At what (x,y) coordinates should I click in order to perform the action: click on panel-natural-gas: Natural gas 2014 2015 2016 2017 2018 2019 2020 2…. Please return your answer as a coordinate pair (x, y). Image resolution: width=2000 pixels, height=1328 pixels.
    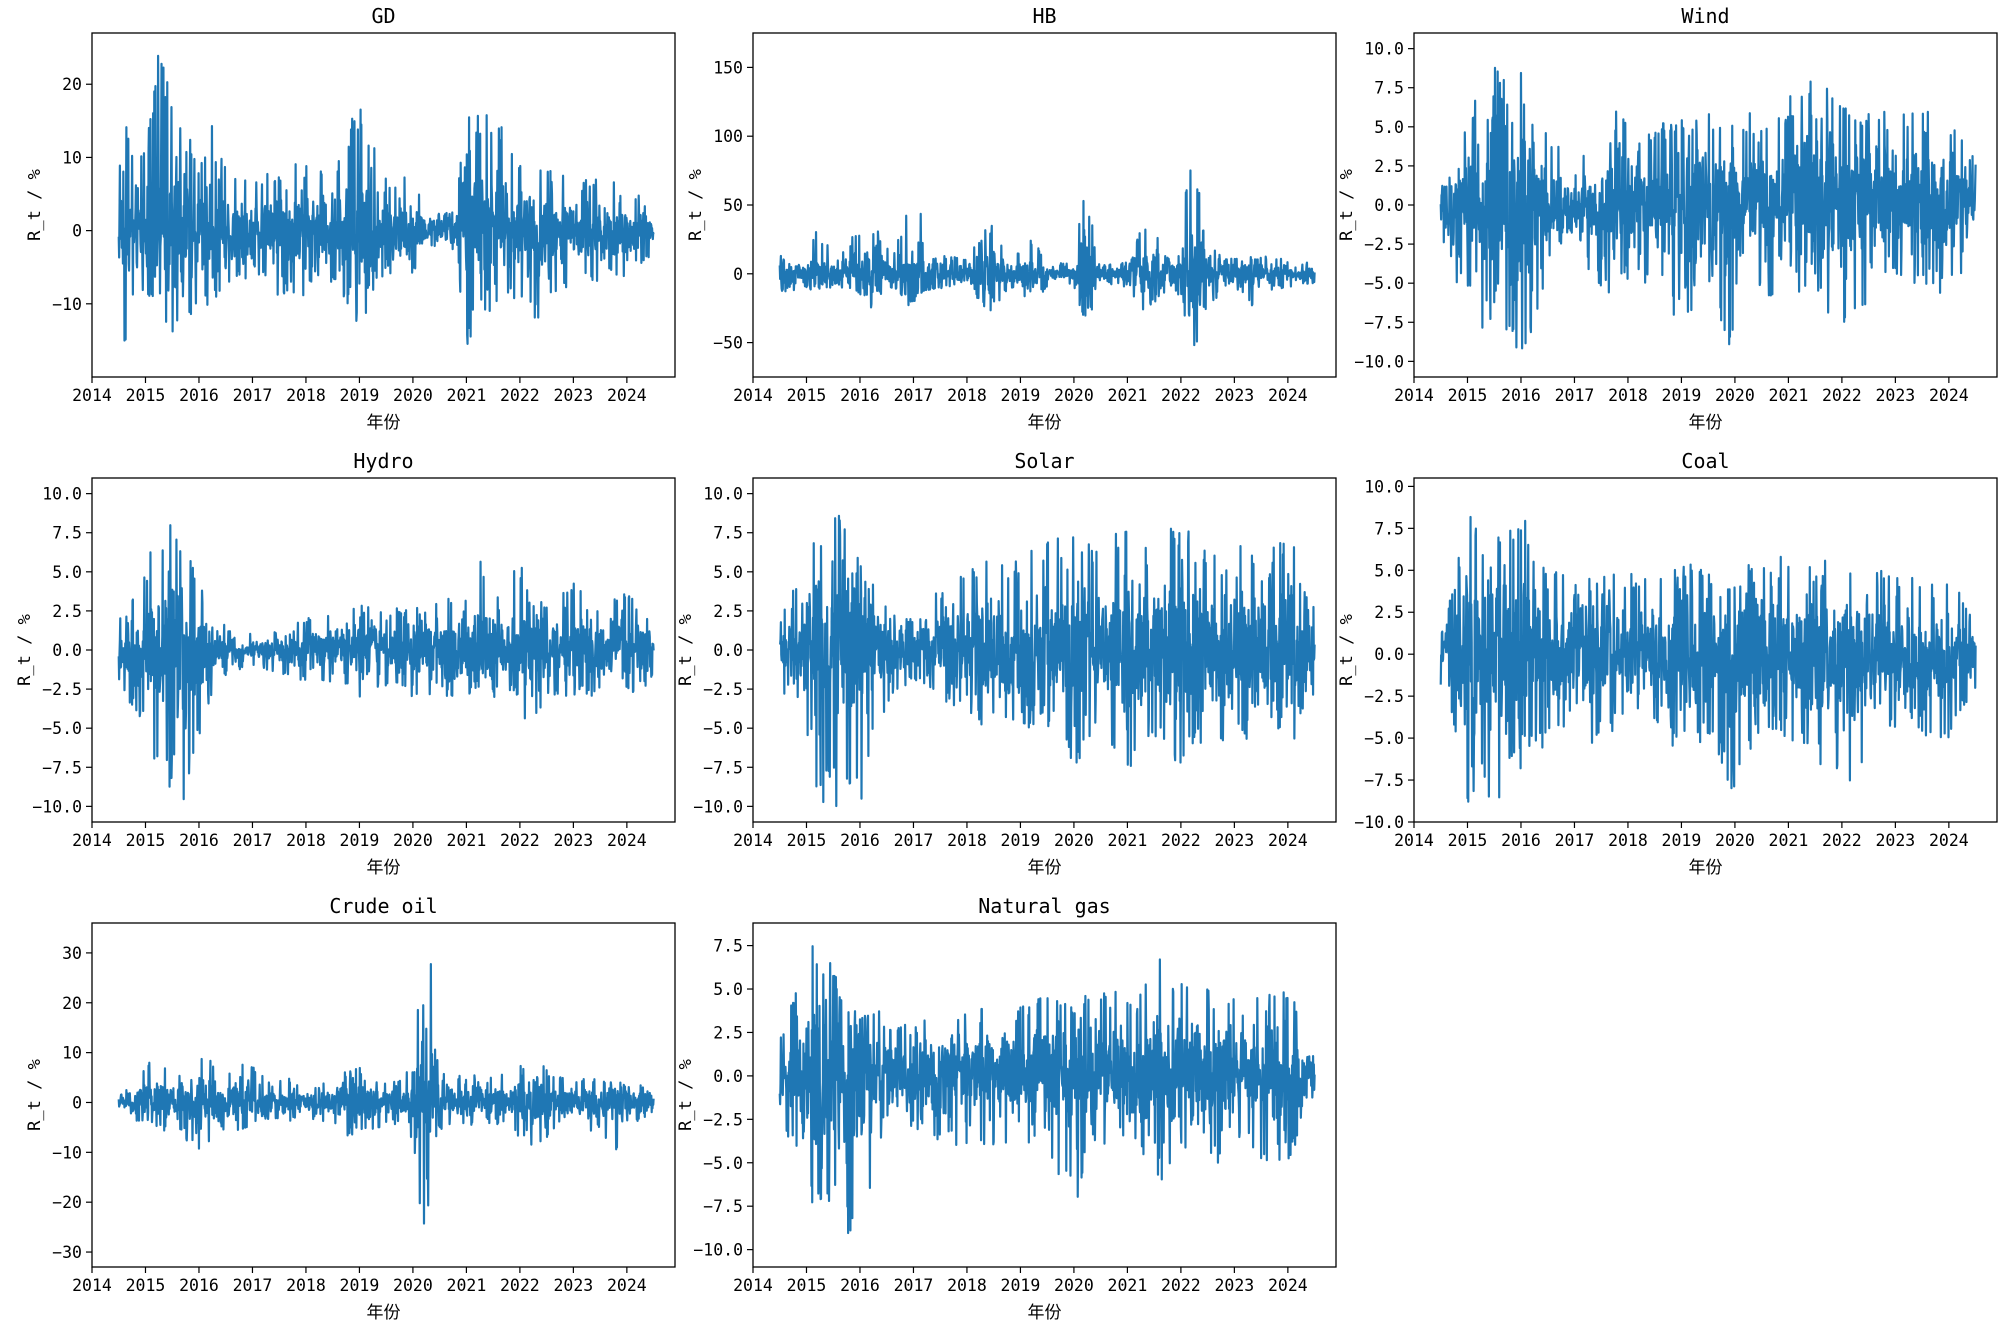
    Looking at the image, I should click on (1006, 1108).